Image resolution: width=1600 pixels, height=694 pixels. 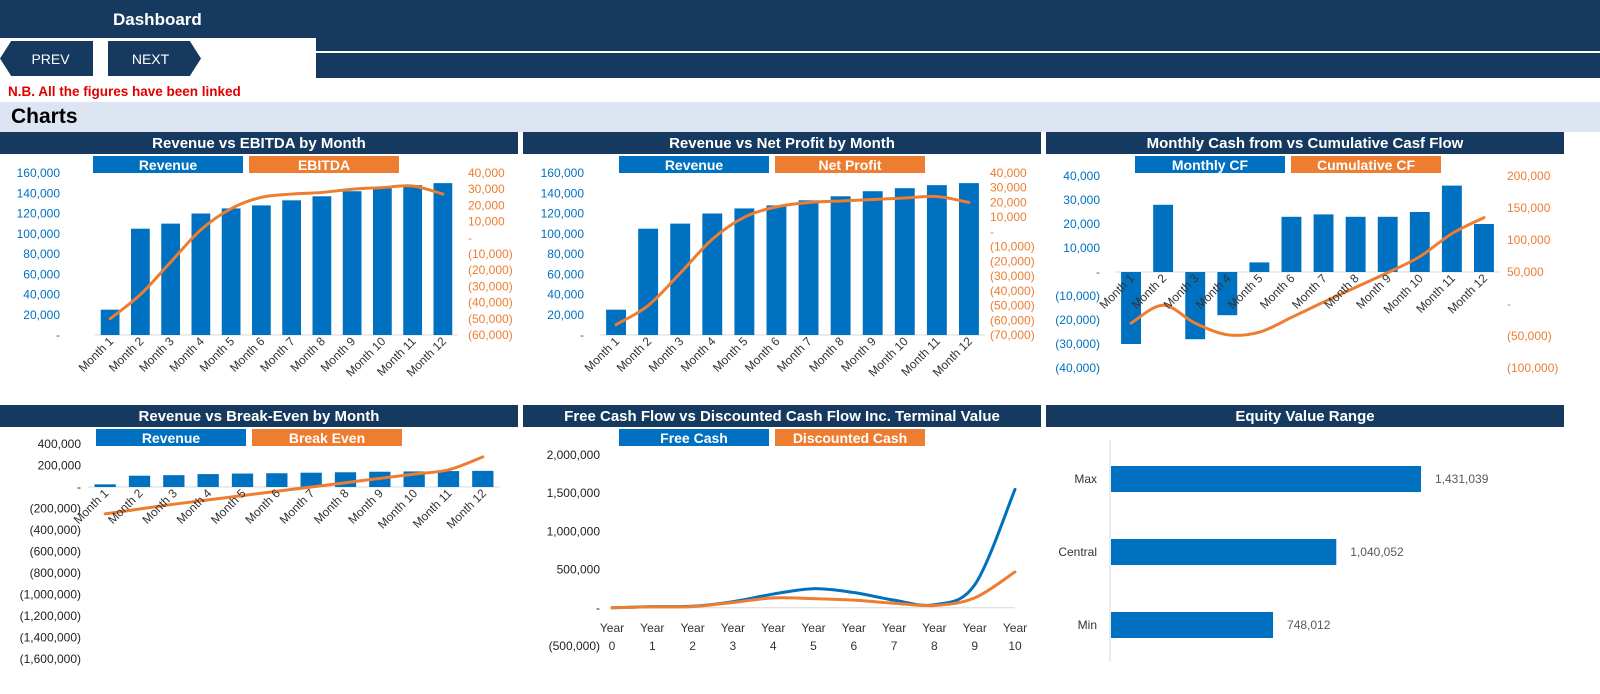 I want to click on chart5-category-label: 5, so click(x=813, y=646).